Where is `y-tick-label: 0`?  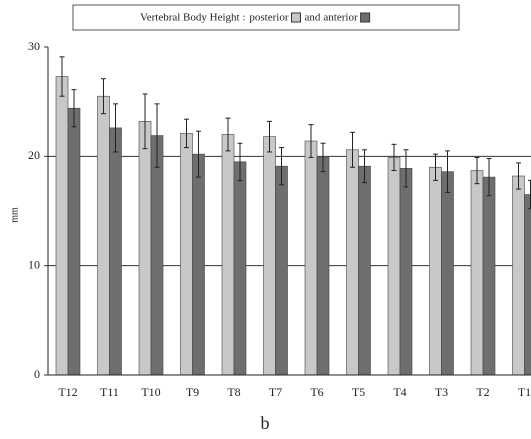
y-tick-label: 0 is located at coordinates (37, 374).